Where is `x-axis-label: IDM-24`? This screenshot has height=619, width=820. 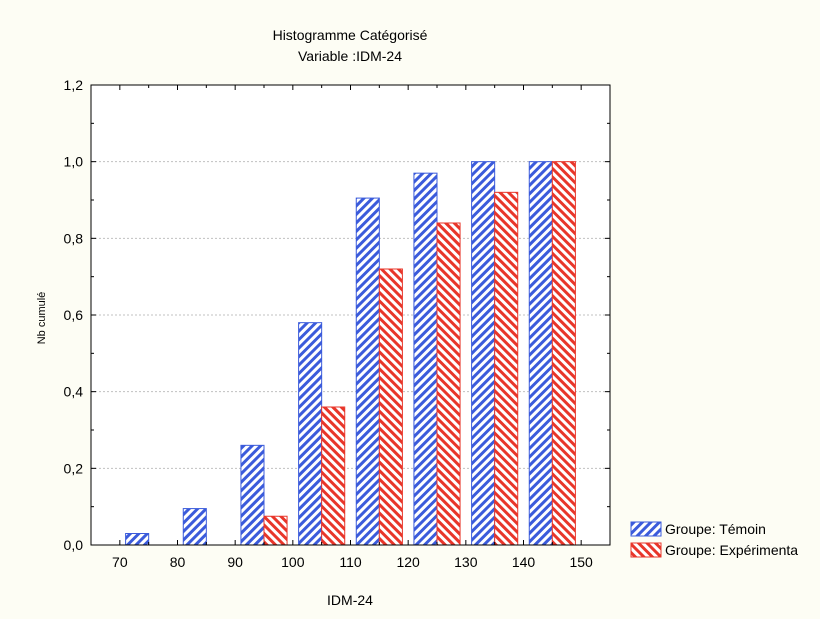
x-axis-label: IDM-24 is located at coordinates (350, 600).